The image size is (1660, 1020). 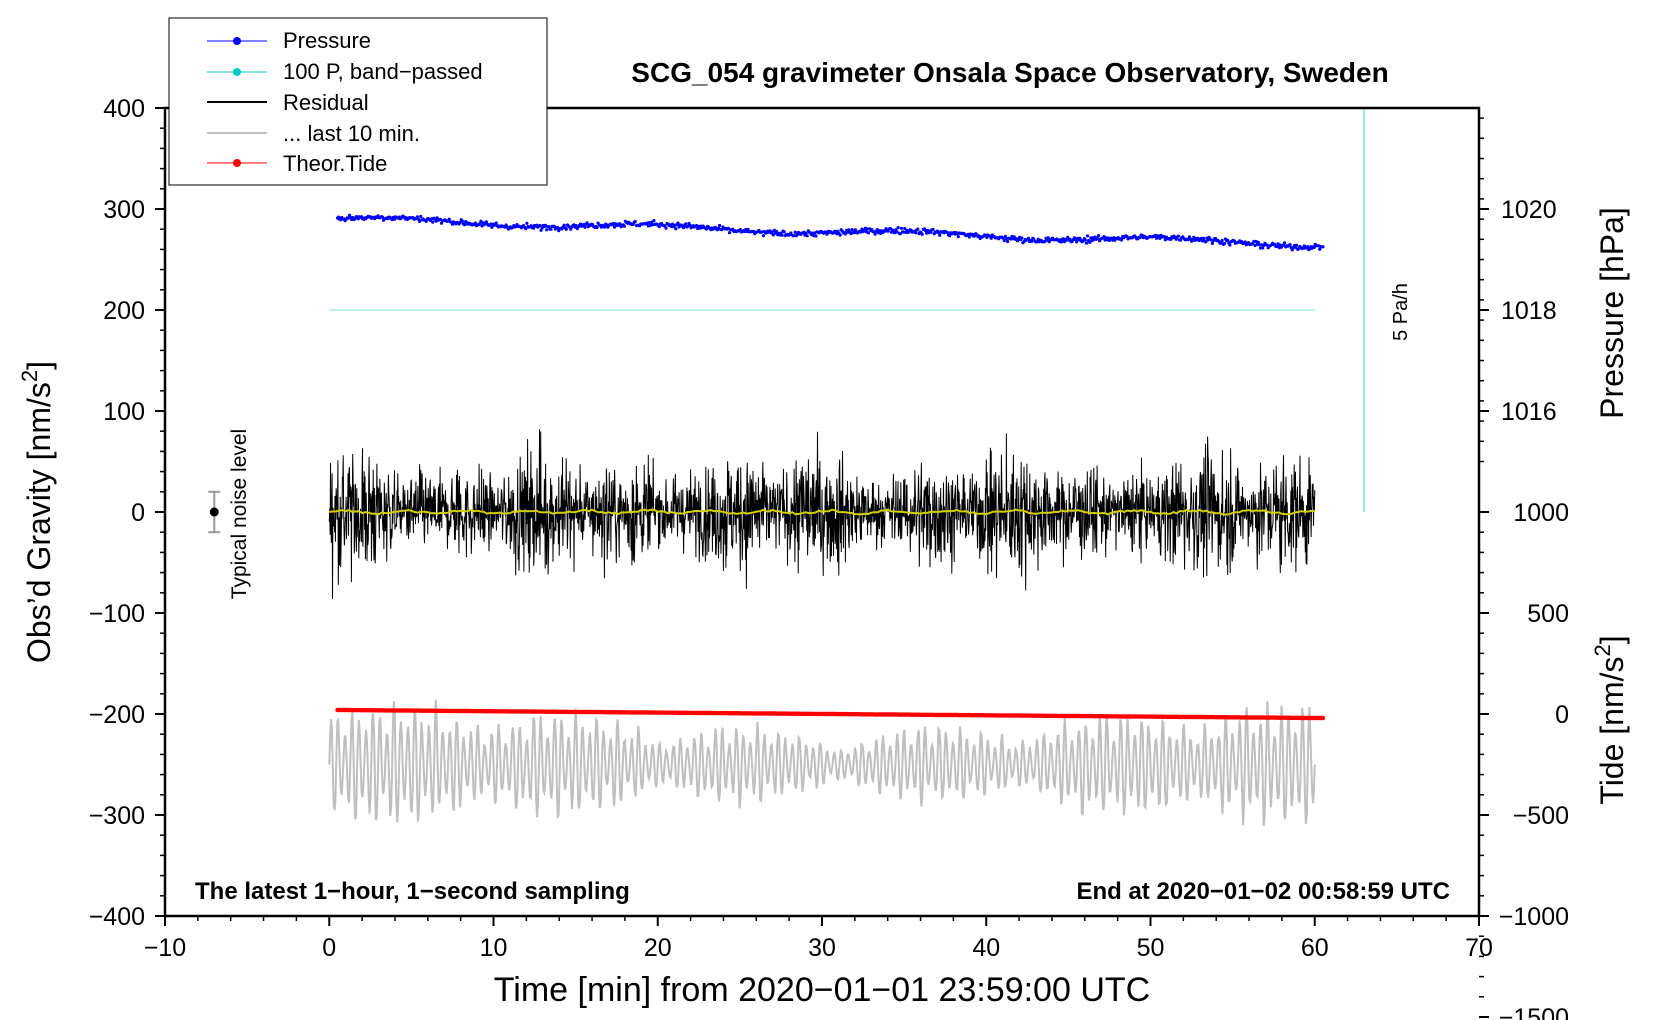 I want to click on annotation-bottom-right: End at 2020−01−02 00:58:59 UTC, so click(x=1263, y=891).